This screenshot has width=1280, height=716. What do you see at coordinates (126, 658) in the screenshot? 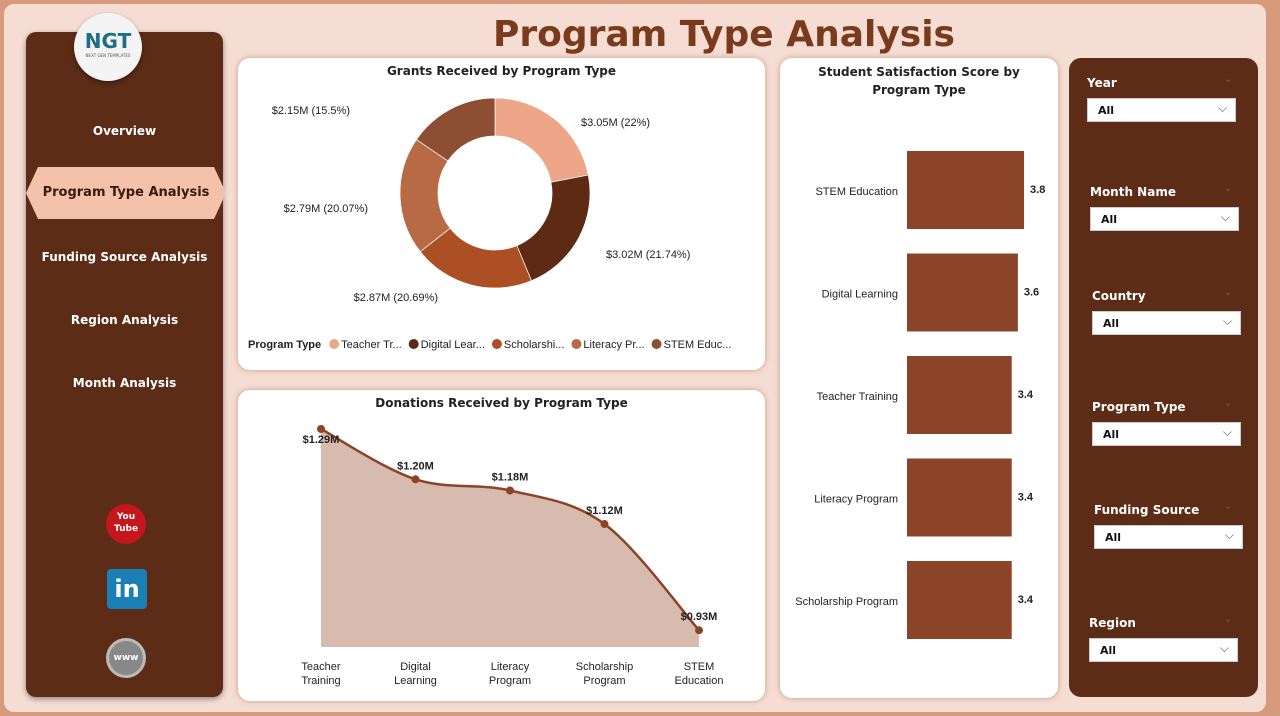
I see `globe-icon: www` at bounding box center [126, 658].